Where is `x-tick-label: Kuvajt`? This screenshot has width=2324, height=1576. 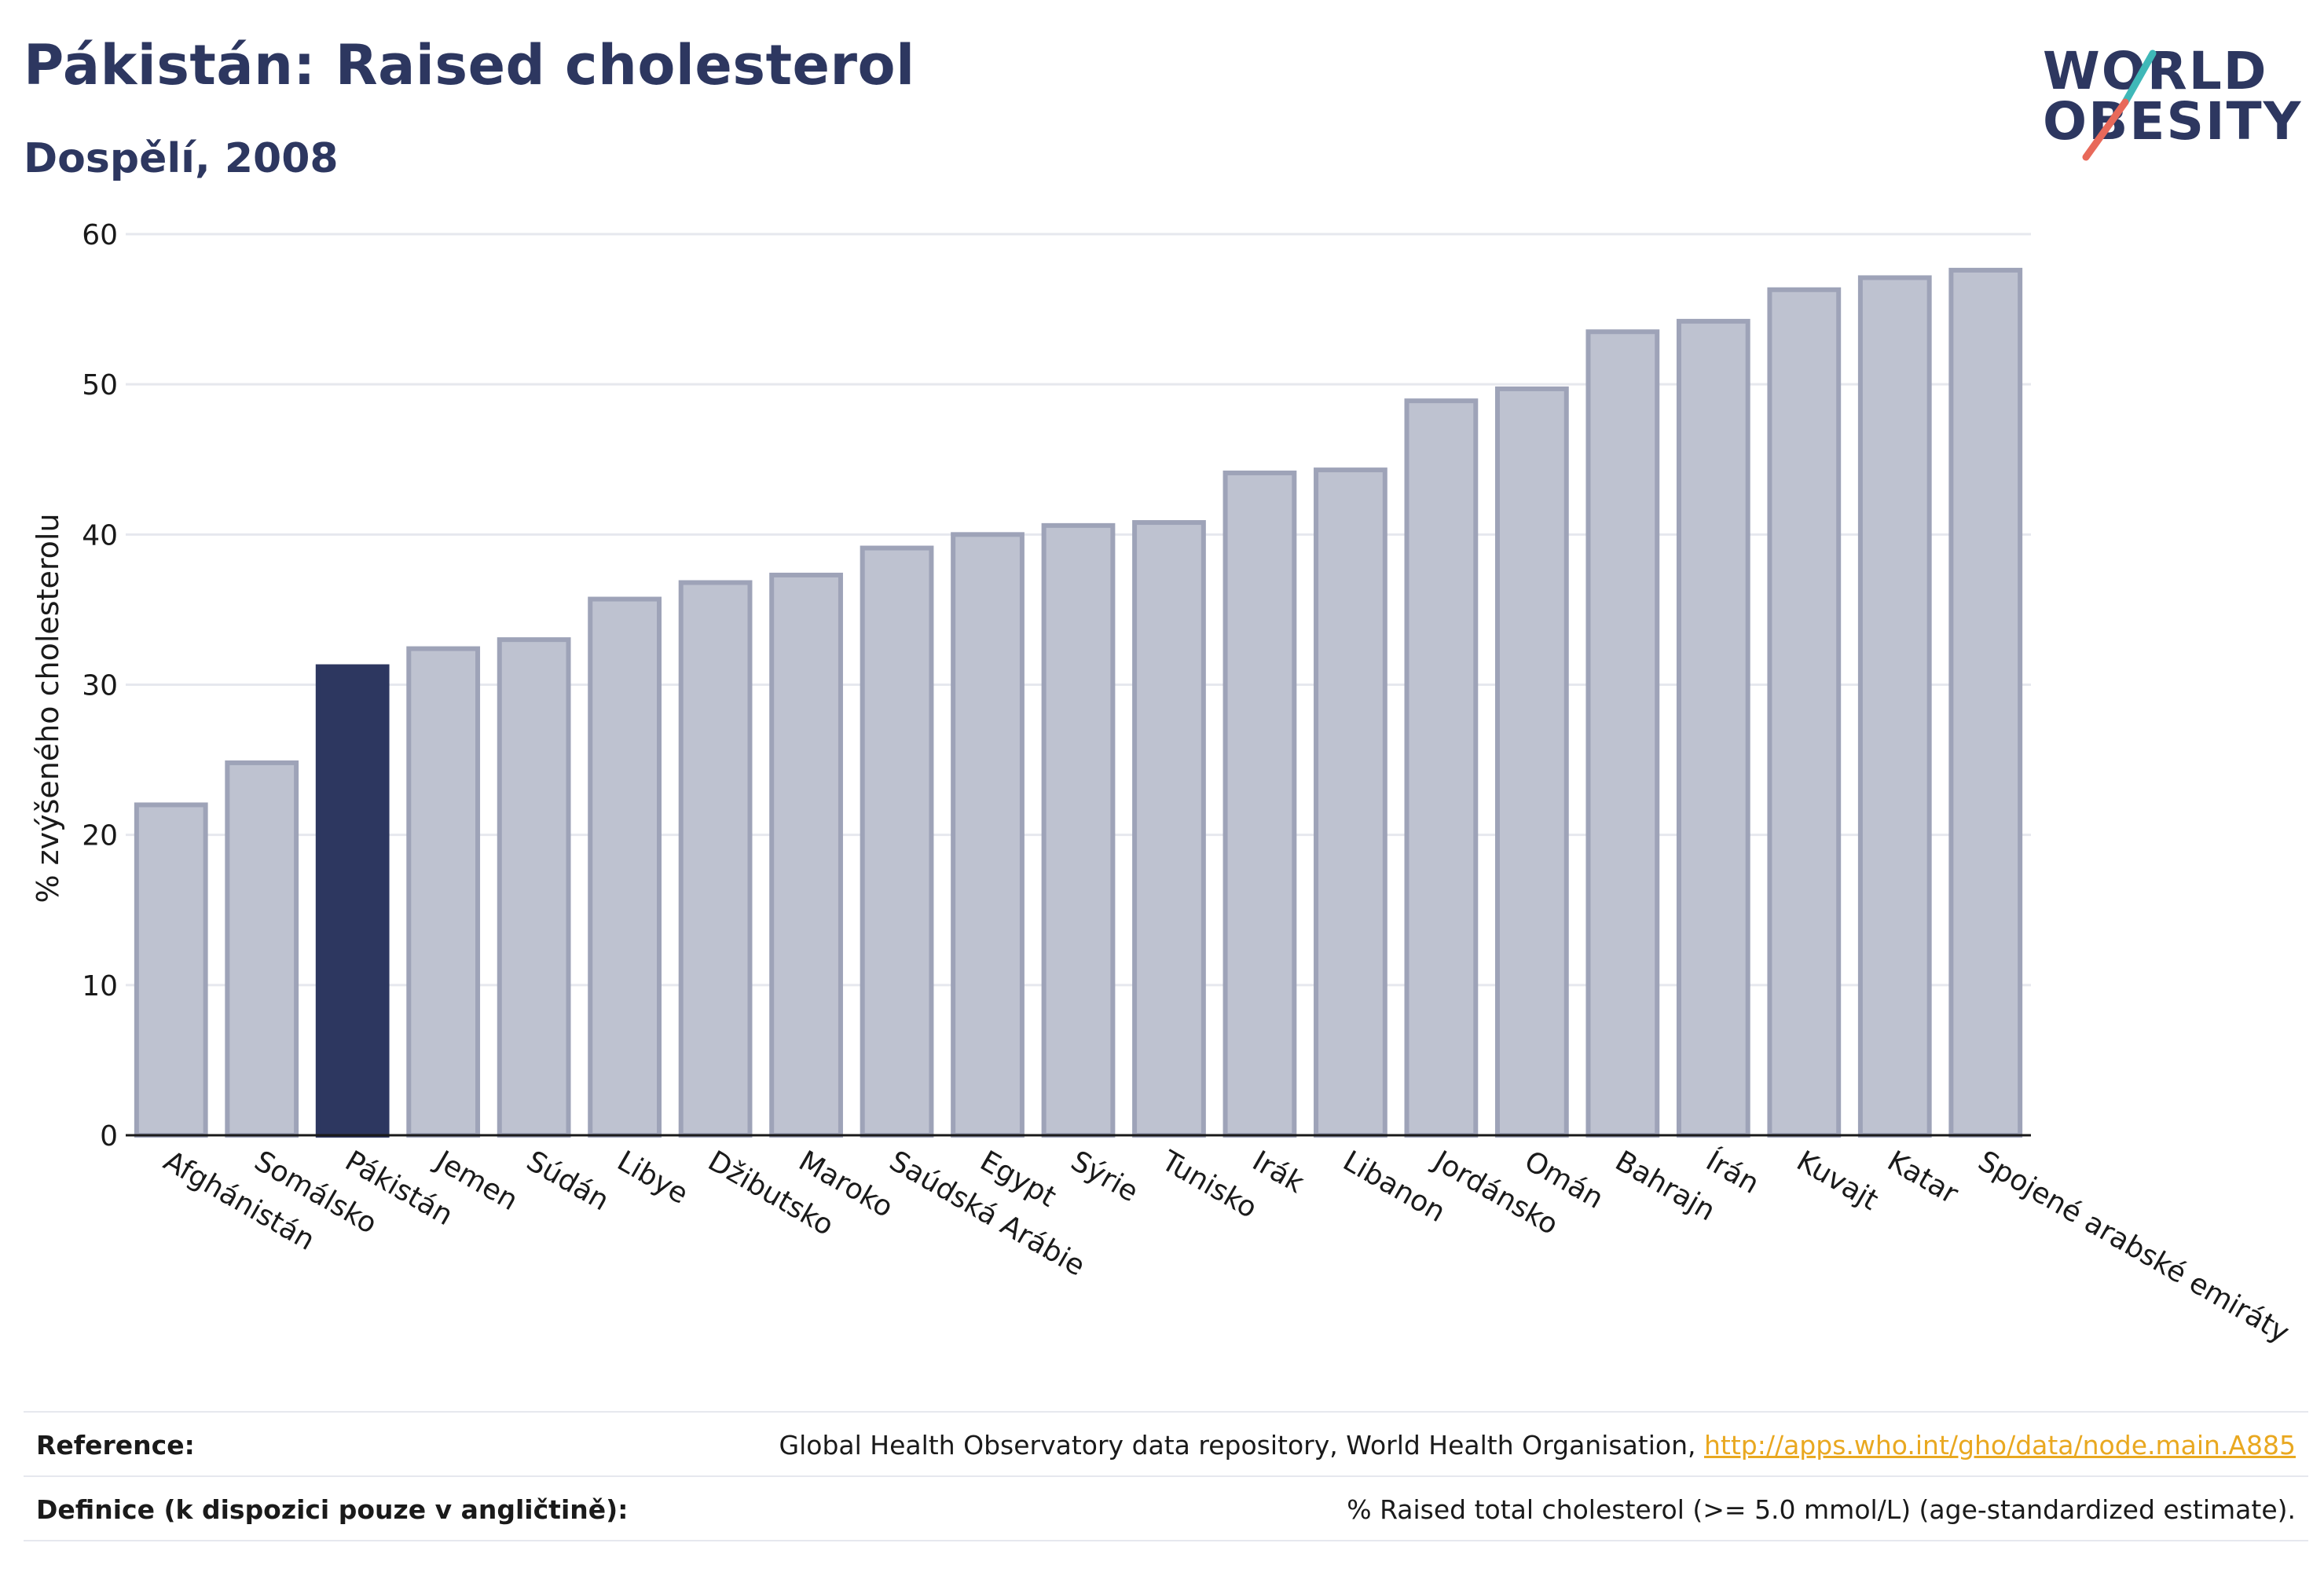
x-tick-label: Kuvajt is located at coordinates (1837, 1181).